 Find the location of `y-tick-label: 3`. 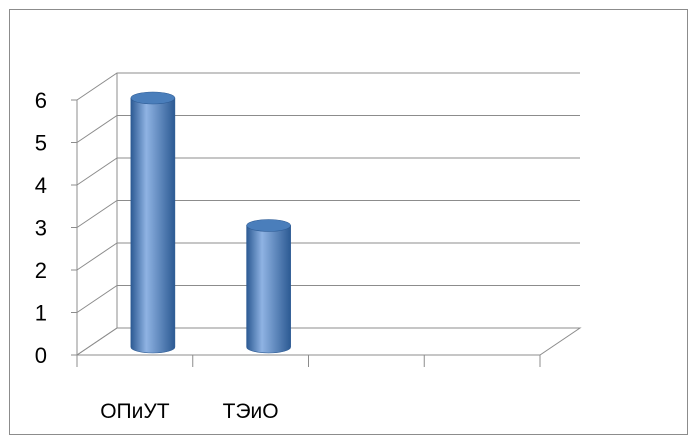

y-tick-label: 3 is located at coordinates (41, 228).